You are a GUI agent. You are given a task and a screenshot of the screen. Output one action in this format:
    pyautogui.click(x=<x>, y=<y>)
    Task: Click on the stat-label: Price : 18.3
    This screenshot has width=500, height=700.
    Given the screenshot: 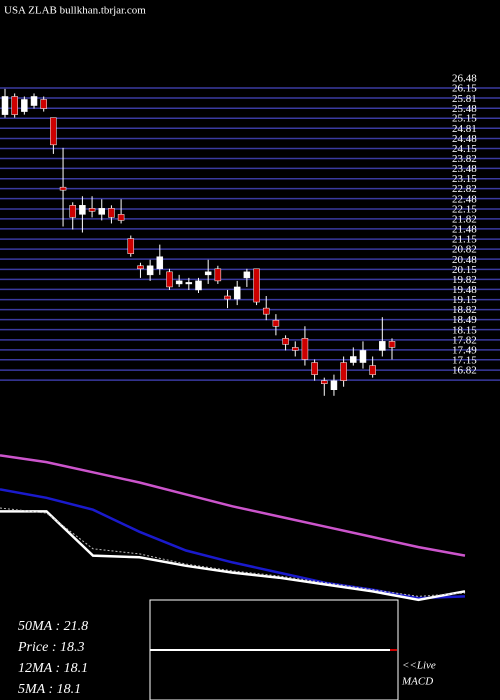 What is the action you would take?
    pyautogui.click(x=50, y=647)
    